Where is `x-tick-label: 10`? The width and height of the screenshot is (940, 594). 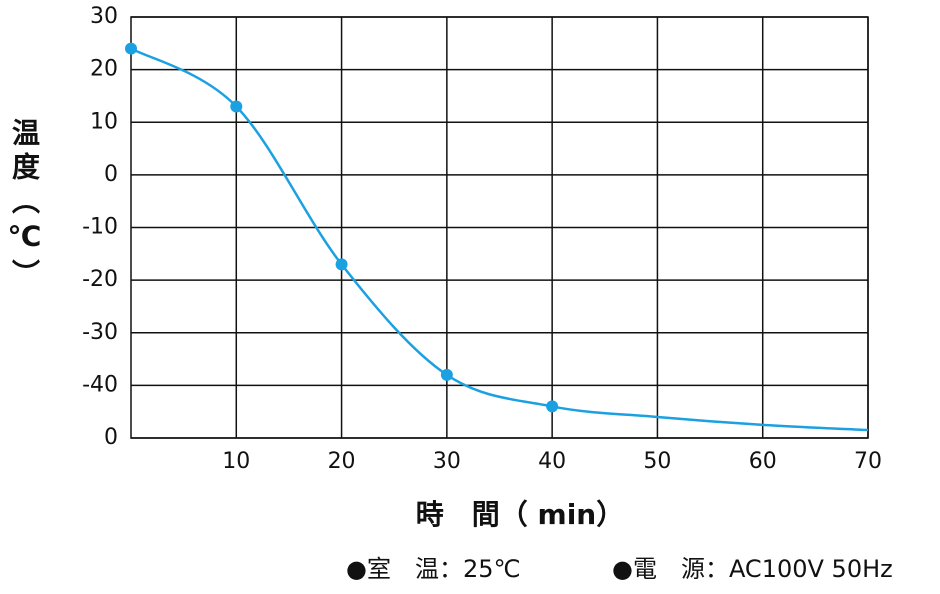
x-tick-label: 10 is located at coordinates (236, 461).